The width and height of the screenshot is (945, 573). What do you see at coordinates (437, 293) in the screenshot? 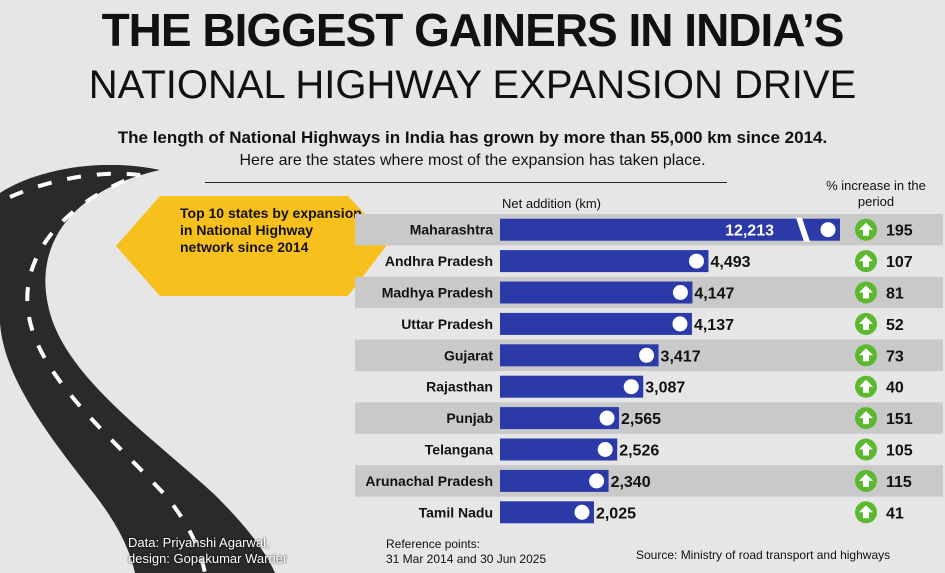
I see `category-label: Madhya Pradesh` at bounding box center [437, 293].